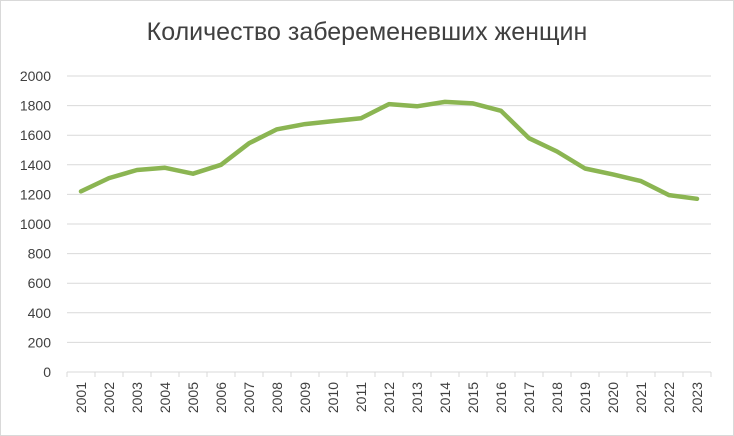 This screenshot has width=734, height=436. Describe the element at coordinates (40, 283) in the screenshot. I see `y-tick-label: 600` at that location.